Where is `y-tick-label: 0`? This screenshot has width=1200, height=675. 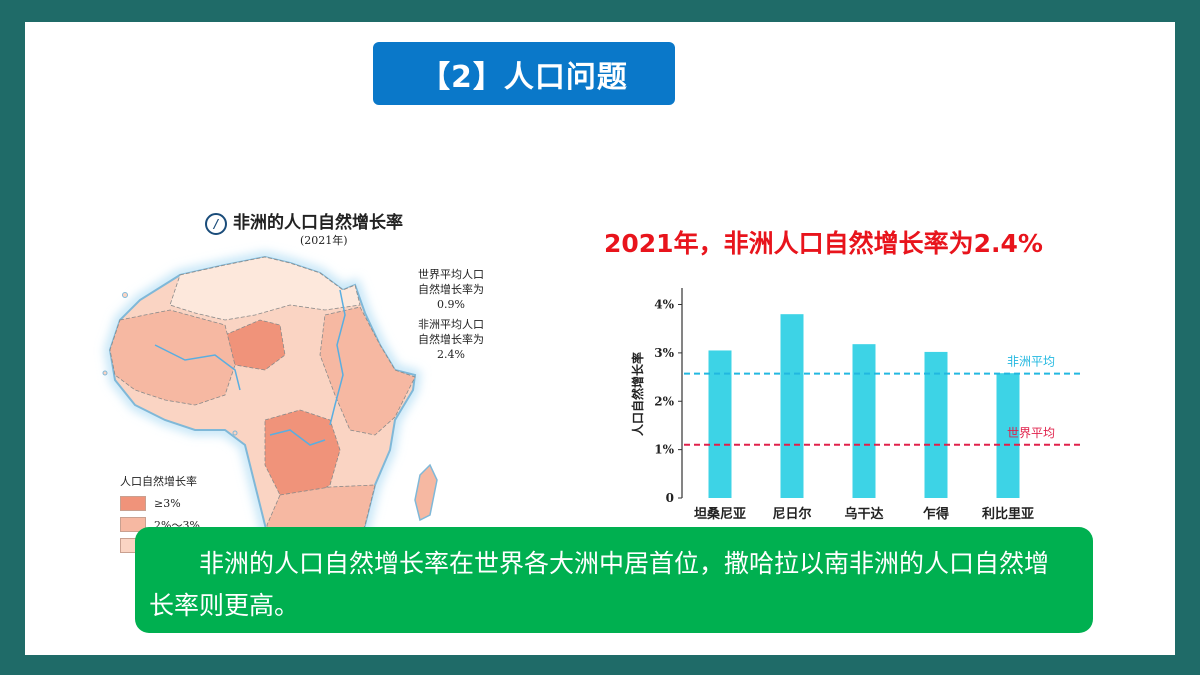 y-tick-label: 0 is located at coordinates (670, 498).